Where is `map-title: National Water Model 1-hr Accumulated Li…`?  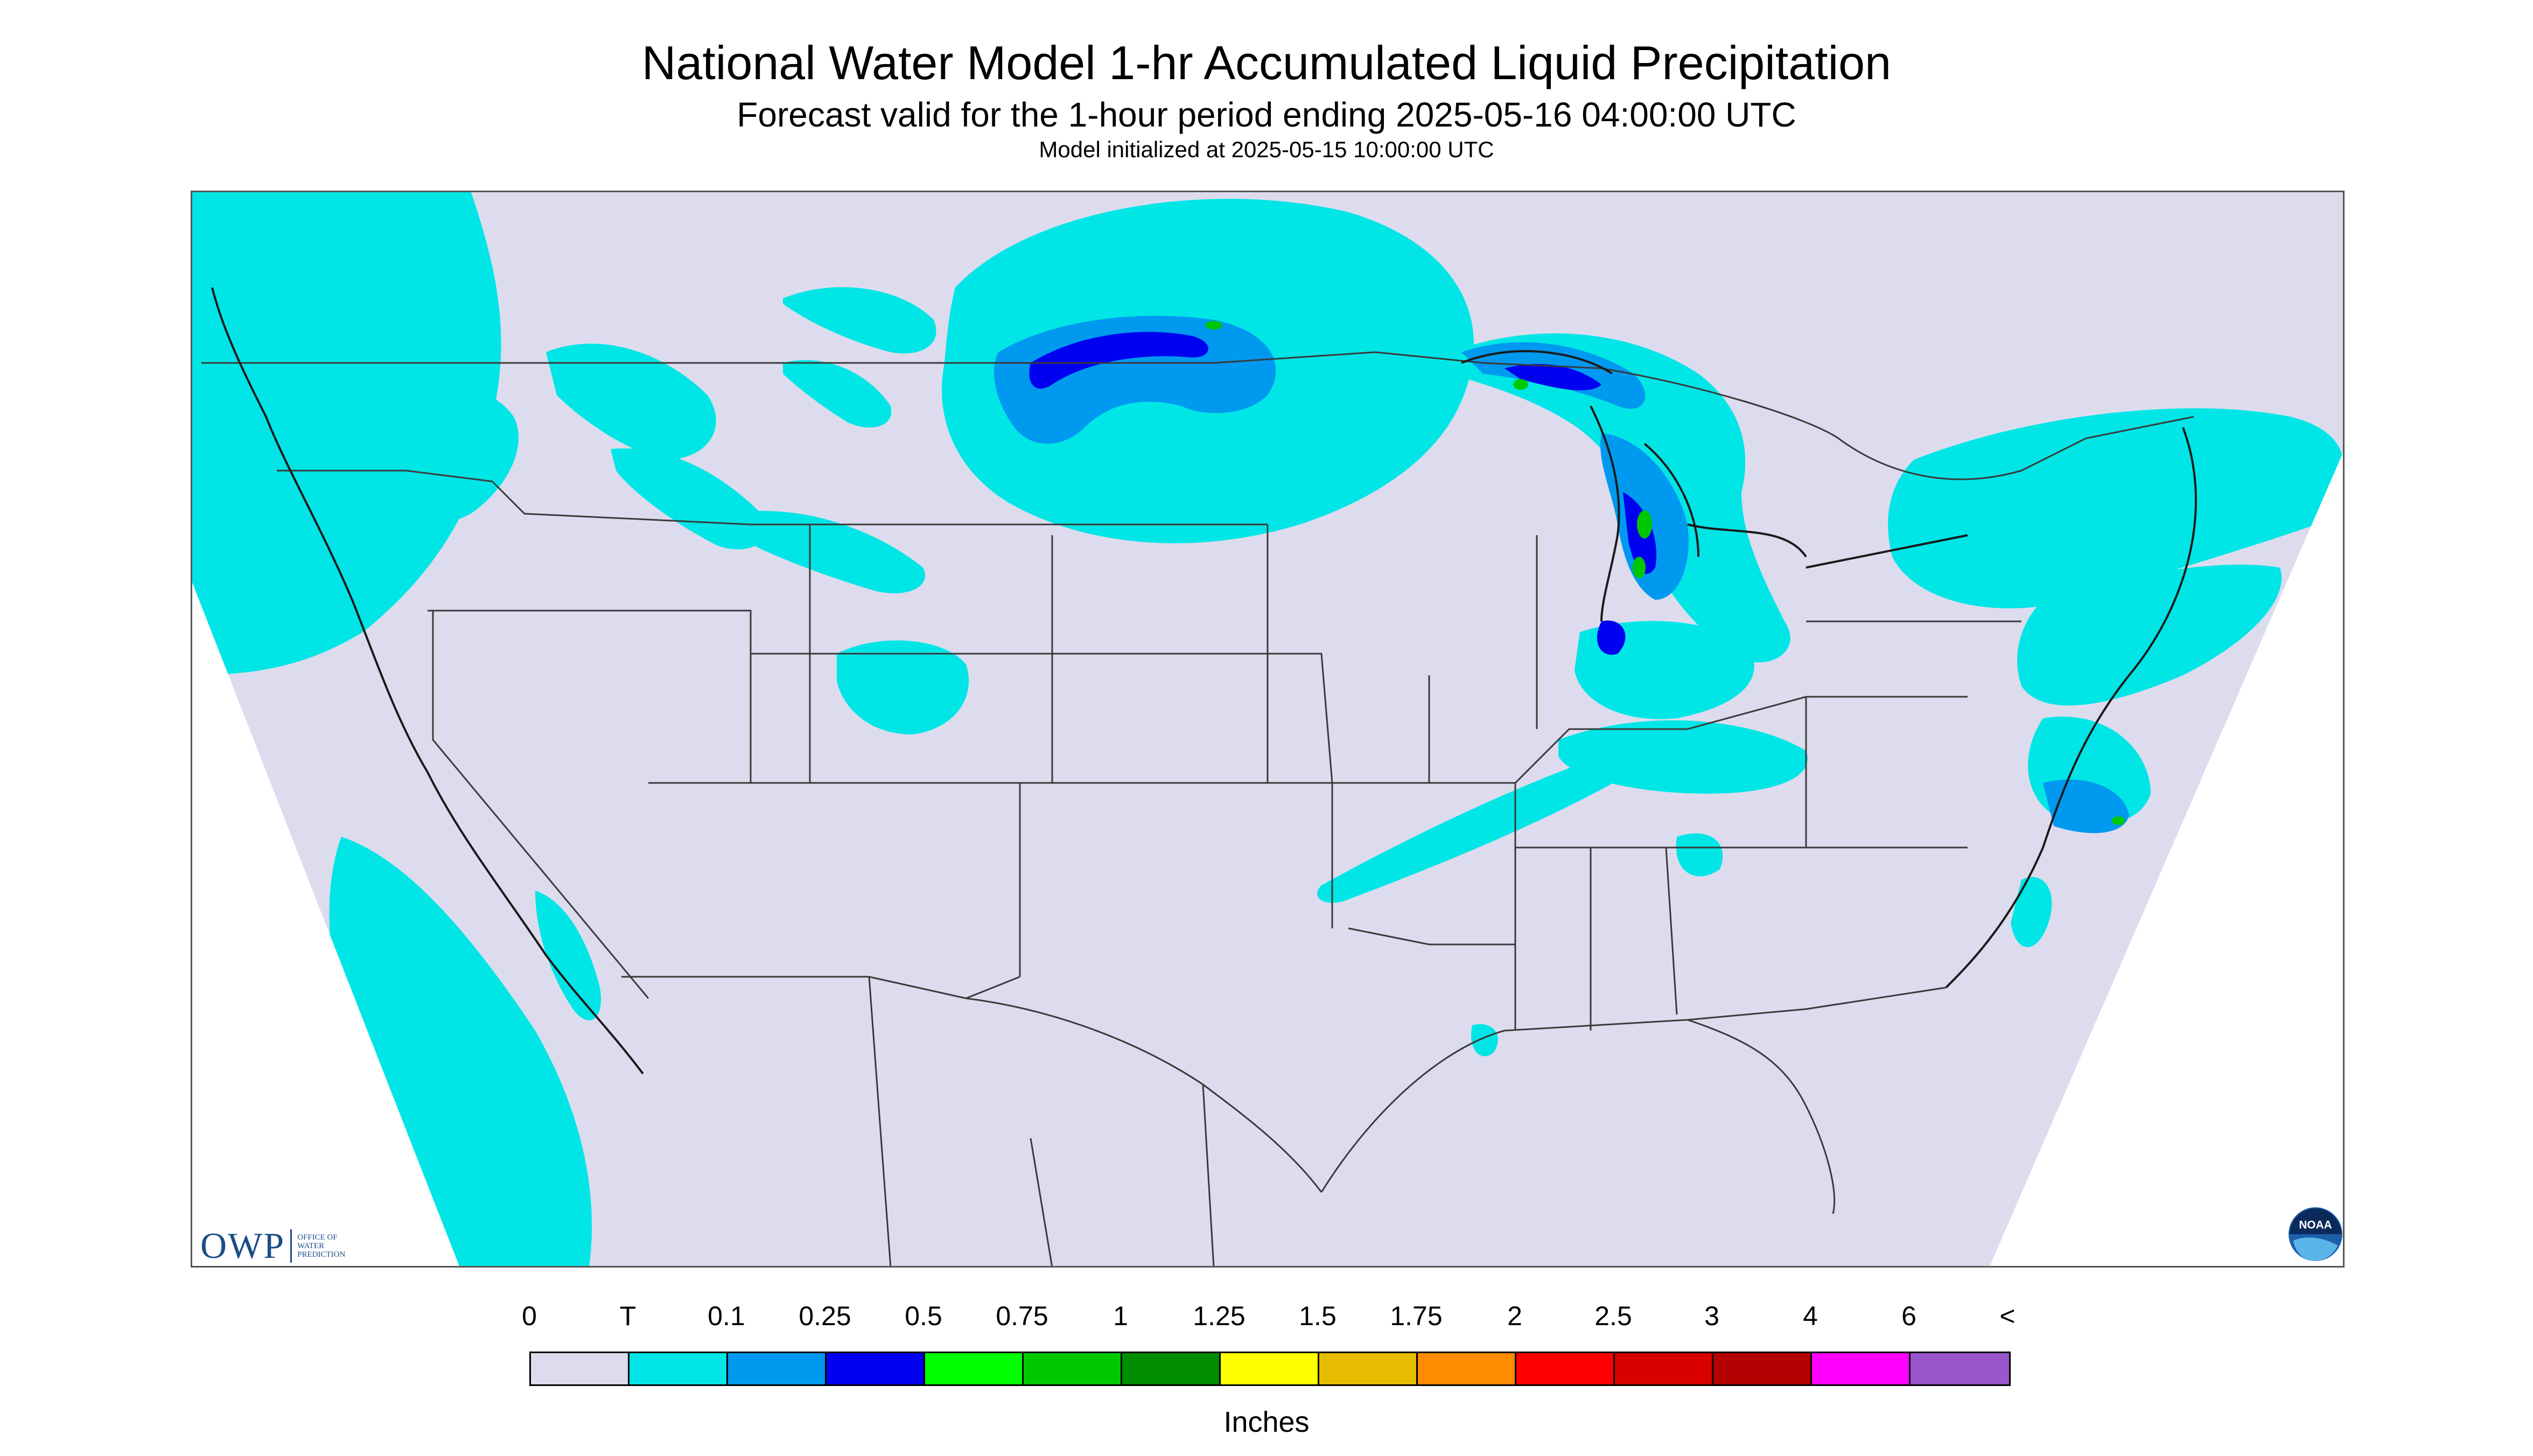
map-title: National Water Model 1-hr Accumulated Li… is located at coordinates (1266, 62).